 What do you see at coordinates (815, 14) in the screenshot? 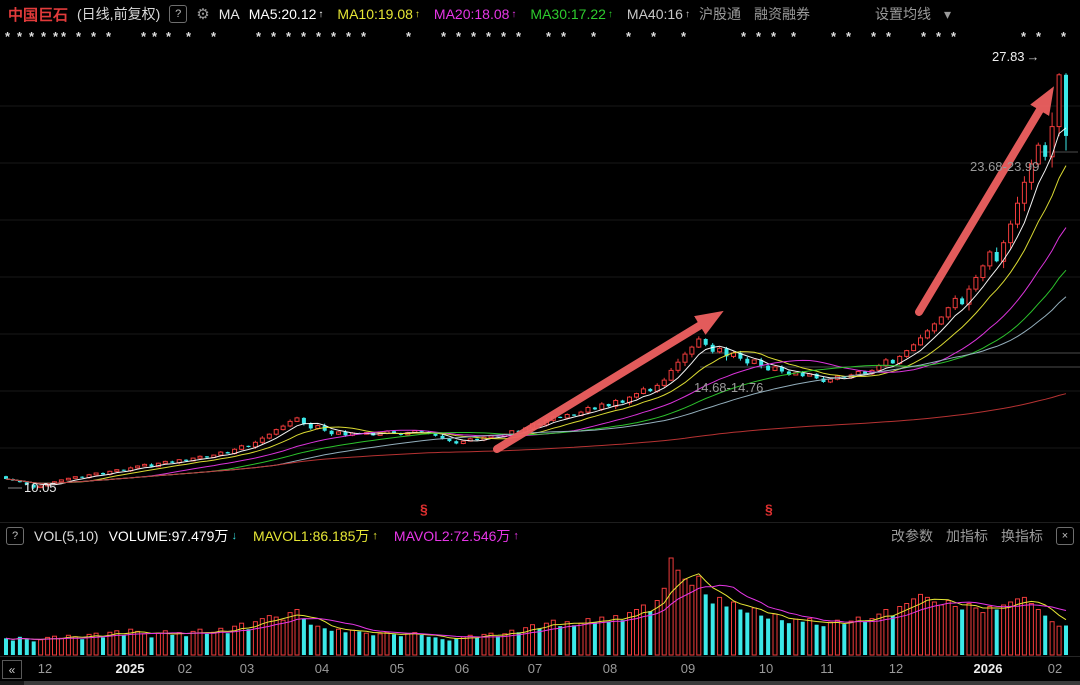
I see `toolbar-links: 沪股通 融资融券 设置均线` at bounding box center [815, 14].